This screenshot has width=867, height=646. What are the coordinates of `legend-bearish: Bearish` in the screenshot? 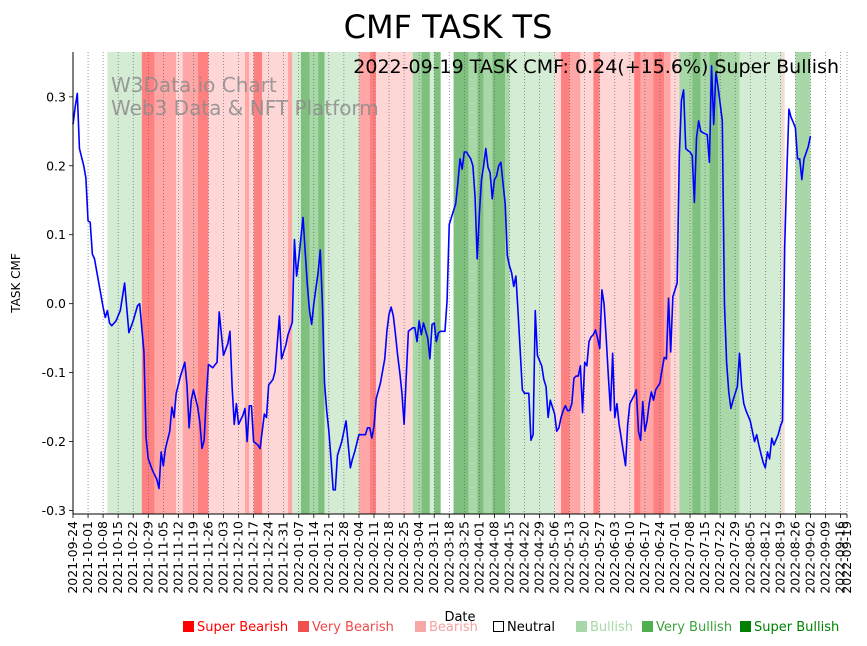 It's located at (446, 627).